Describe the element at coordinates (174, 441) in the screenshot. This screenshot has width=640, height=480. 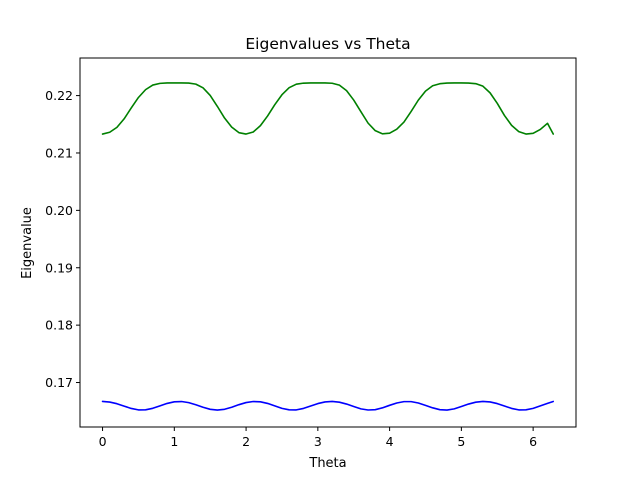
I see `x-tick-label: 1` at that location.